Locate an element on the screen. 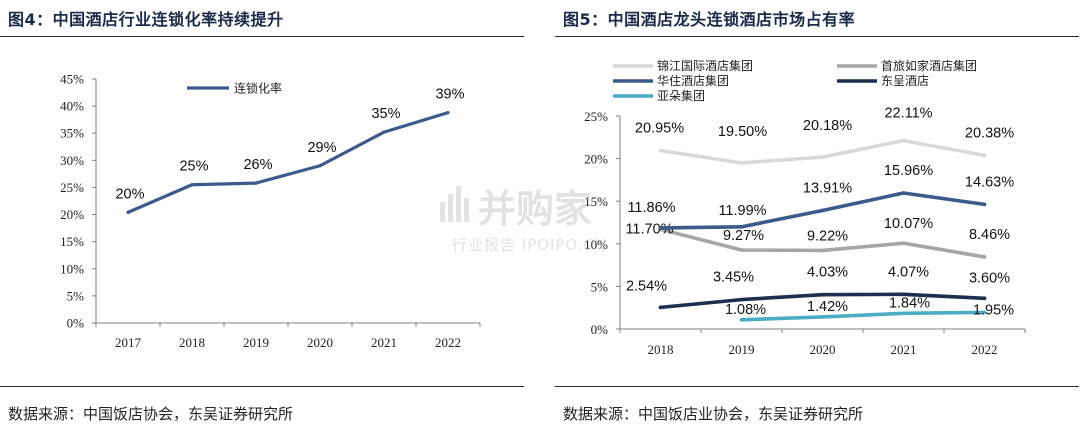  data-label: 29% is located at coordinates (321, 148).